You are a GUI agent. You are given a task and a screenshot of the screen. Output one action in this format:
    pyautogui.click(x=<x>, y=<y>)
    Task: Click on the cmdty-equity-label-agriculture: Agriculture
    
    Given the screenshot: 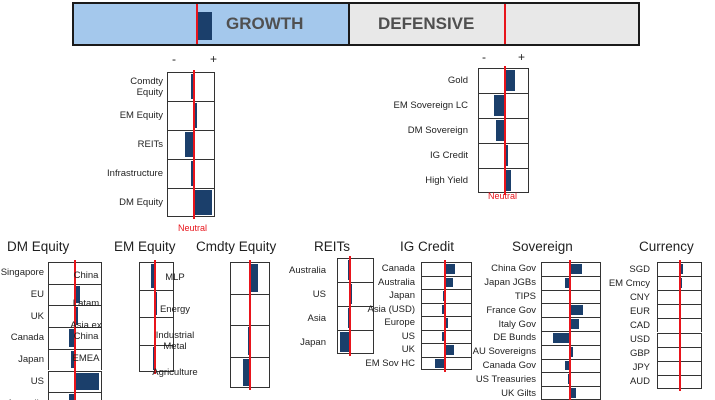 What is the action you would take?
    pyautogui.click(x=175, y=372)
    